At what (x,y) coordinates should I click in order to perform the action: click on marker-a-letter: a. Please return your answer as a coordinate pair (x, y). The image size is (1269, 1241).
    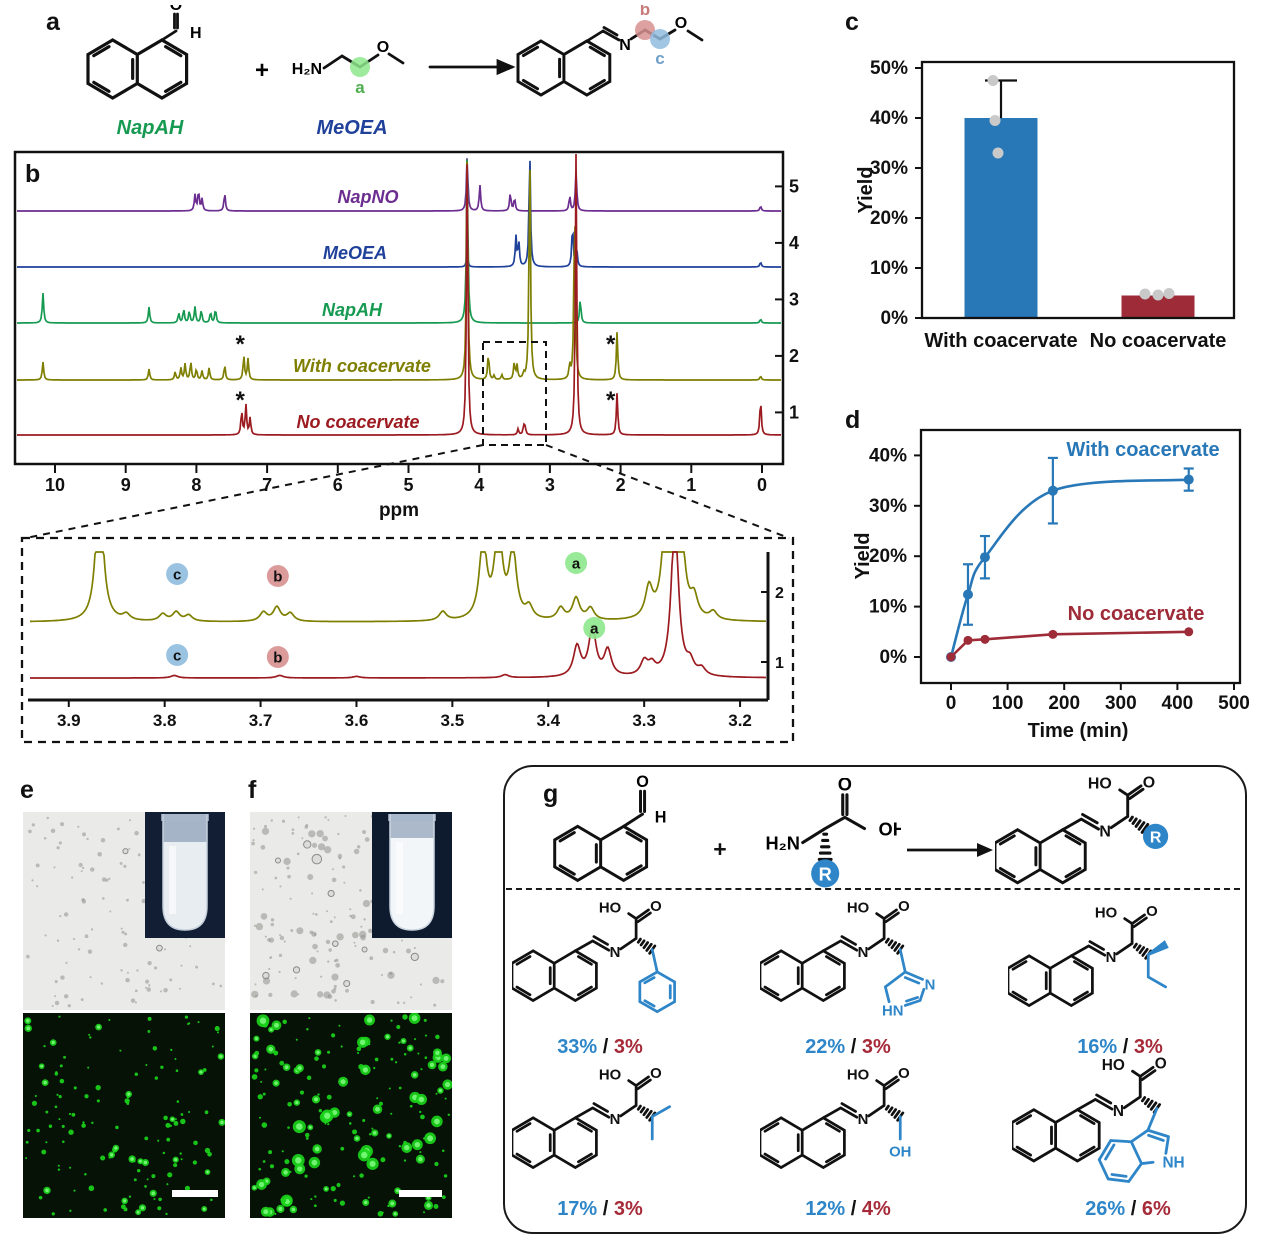
    Looking at the image, I should click on (360, 87).